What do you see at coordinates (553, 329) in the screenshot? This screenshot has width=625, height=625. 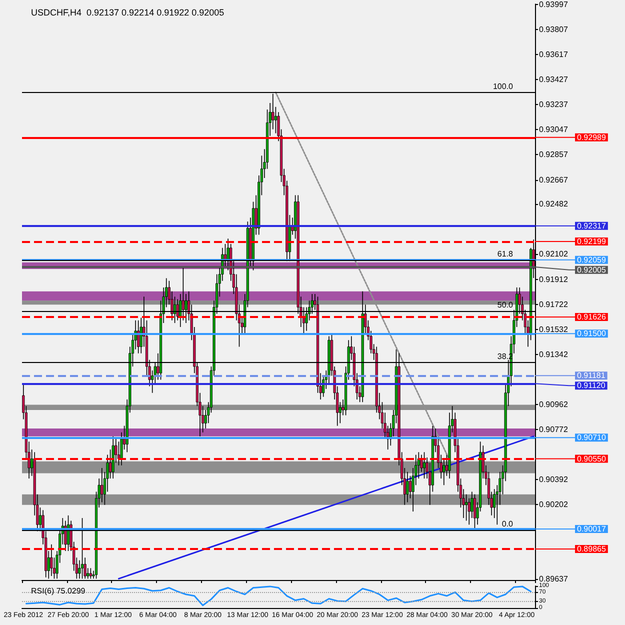 I see `y-tick-label: 0.91532` at bounding box center [553, 329].